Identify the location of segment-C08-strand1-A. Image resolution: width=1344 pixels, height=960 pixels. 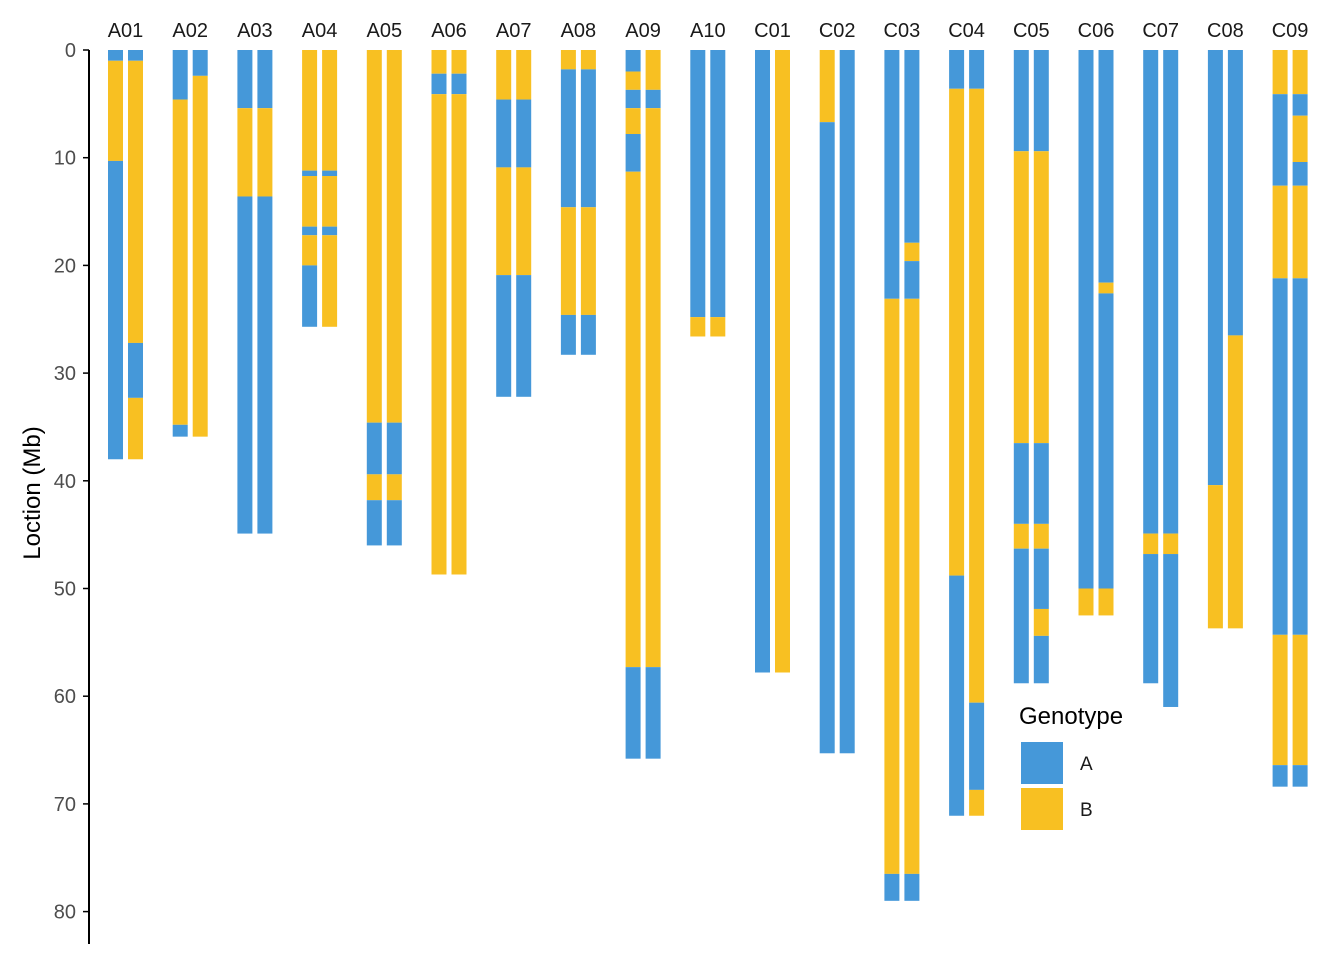
(1215, 268).